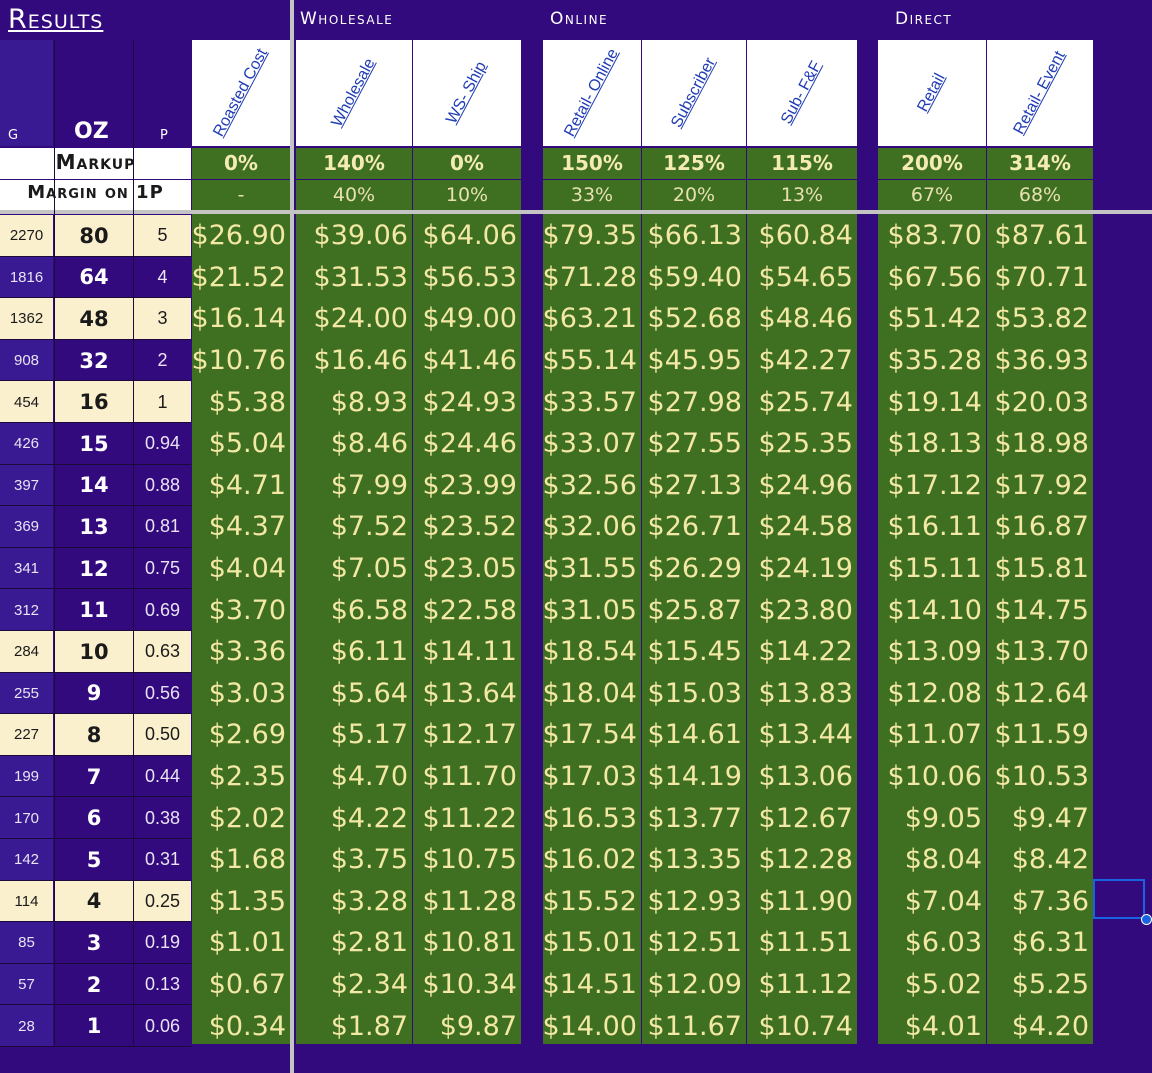 This screenshot has height=1073, width=1152. I want to click on grams-cell: 454, so click(26, 402).